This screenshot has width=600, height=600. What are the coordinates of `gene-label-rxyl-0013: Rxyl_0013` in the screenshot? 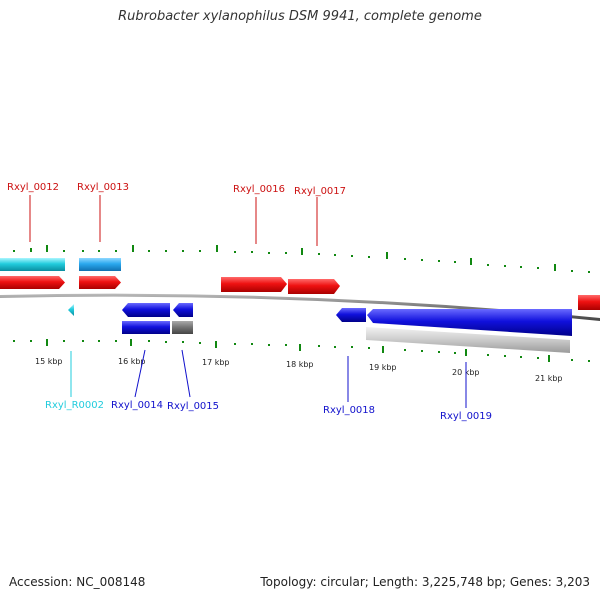 It's located at (103, 187).